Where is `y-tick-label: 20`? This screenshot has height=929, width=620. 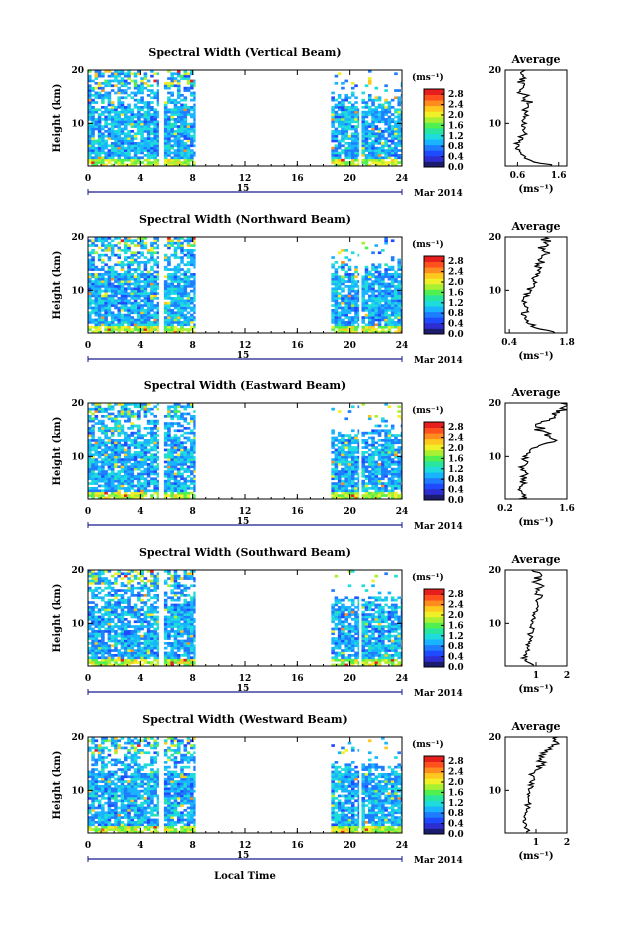 y-tick-label: 20 is located at coordinates (77, 71).